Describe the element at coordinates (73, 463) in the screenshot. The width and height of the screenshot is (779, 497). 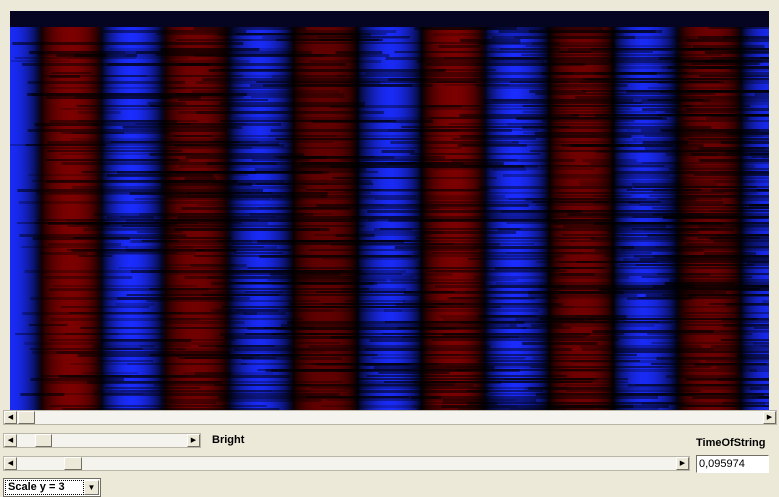
I see `time-slider-thumb` at that location.